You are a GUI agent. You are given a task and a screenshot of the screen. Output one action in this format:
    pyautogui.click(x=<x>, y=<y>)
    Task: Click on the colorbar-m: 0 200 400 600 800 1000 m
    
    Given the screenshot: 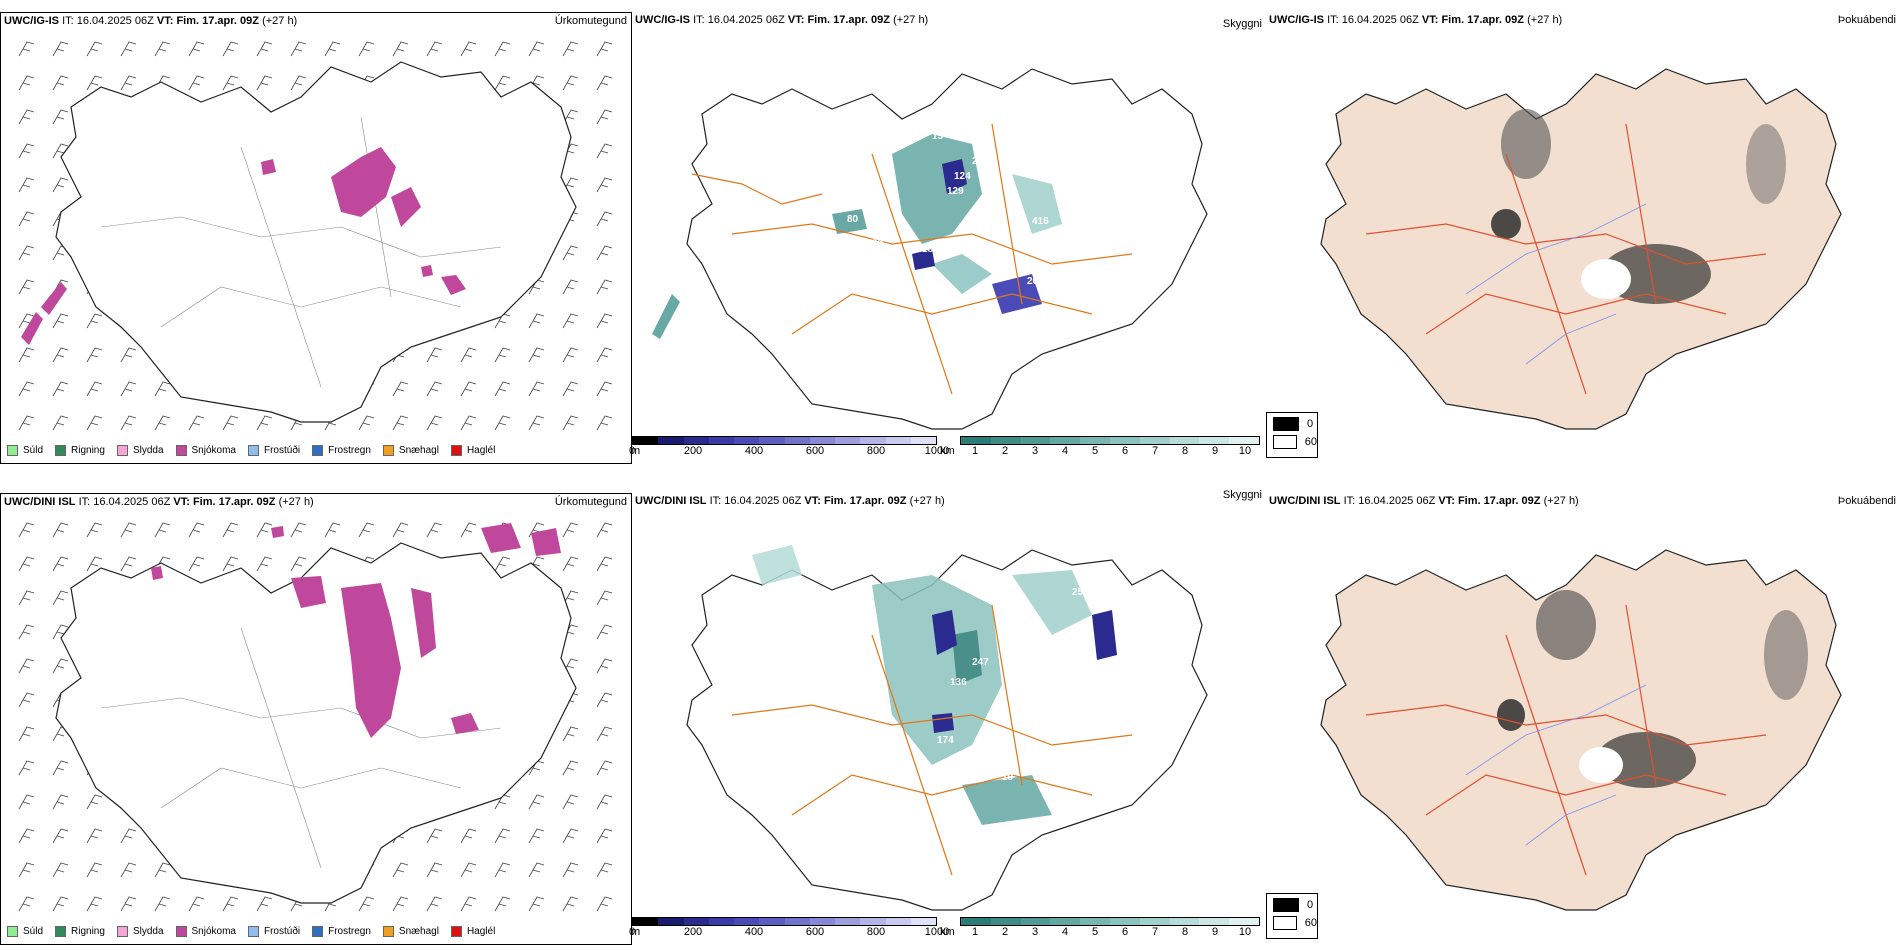 What is the action you would take?
    pyautogui.click(x=789, y=928)
    